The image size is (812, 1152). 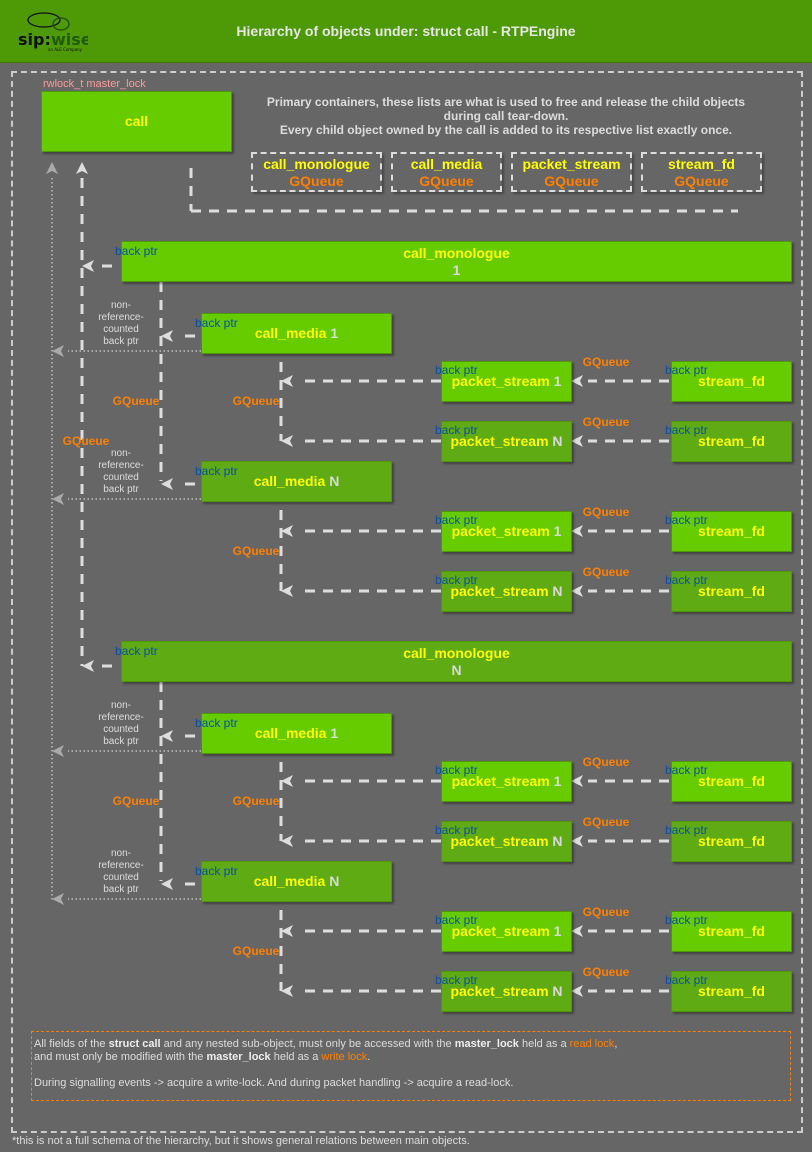 I want to click on svg-text: wise, so click(x=69, y=39).